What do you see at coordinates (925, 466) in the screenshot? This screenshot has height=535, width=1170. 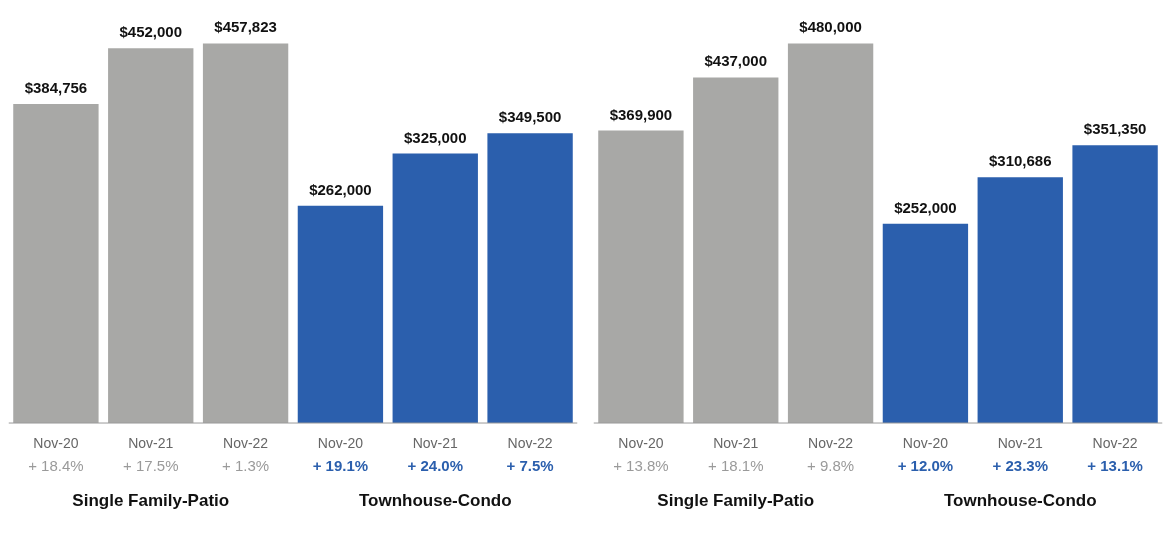 I see `text: + 12.0%` at bounding box center [925, 466].